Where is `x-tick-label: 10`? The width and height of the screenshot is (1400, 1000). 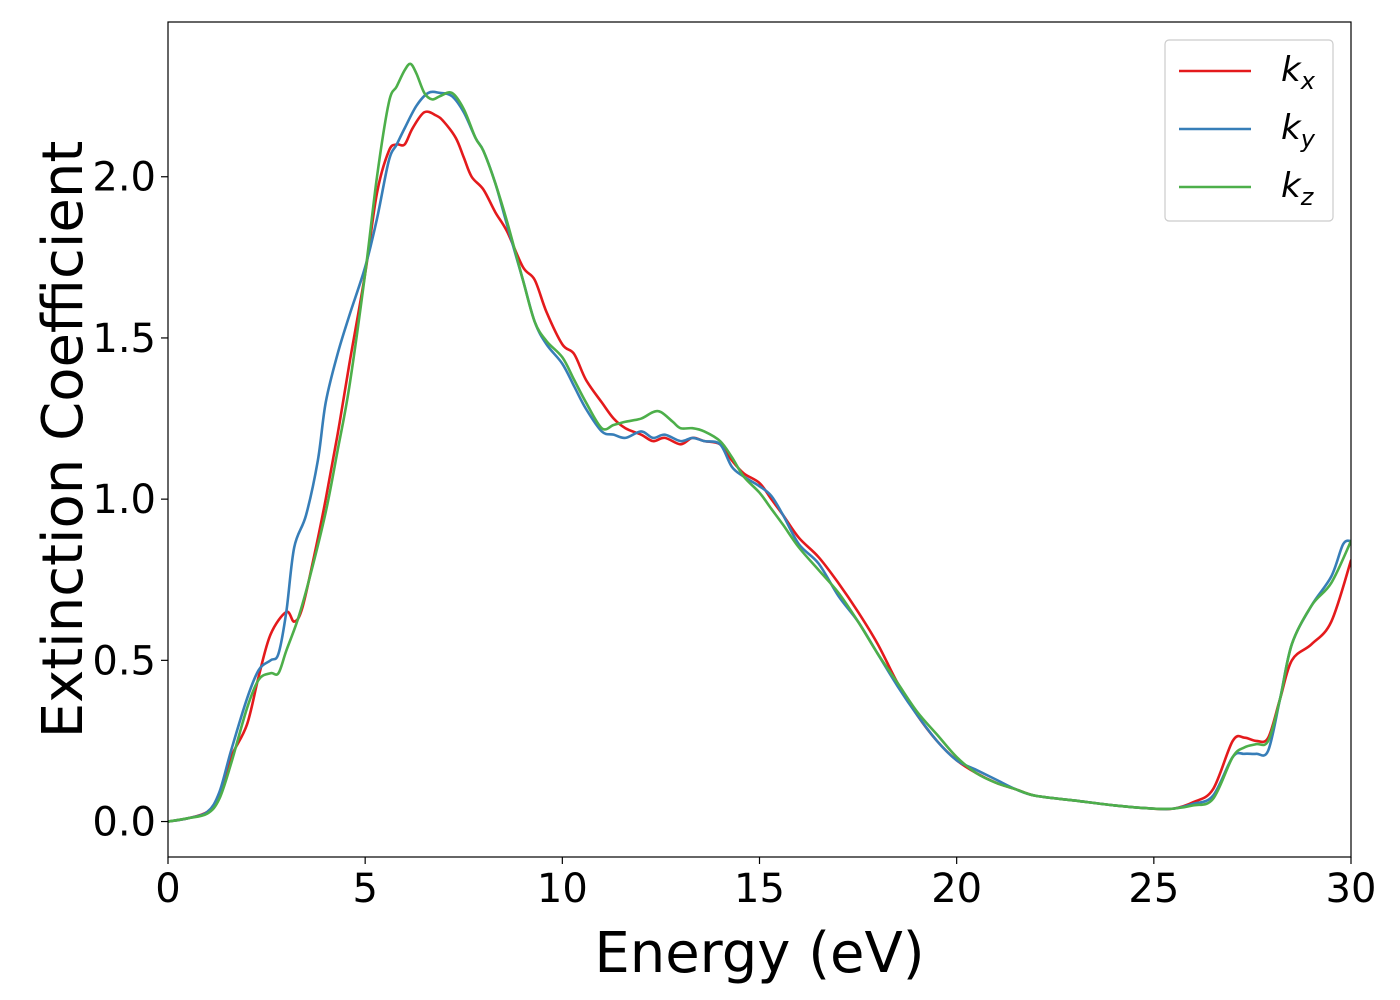 x-tick-label: 10 is located at coordinates (562, 889).